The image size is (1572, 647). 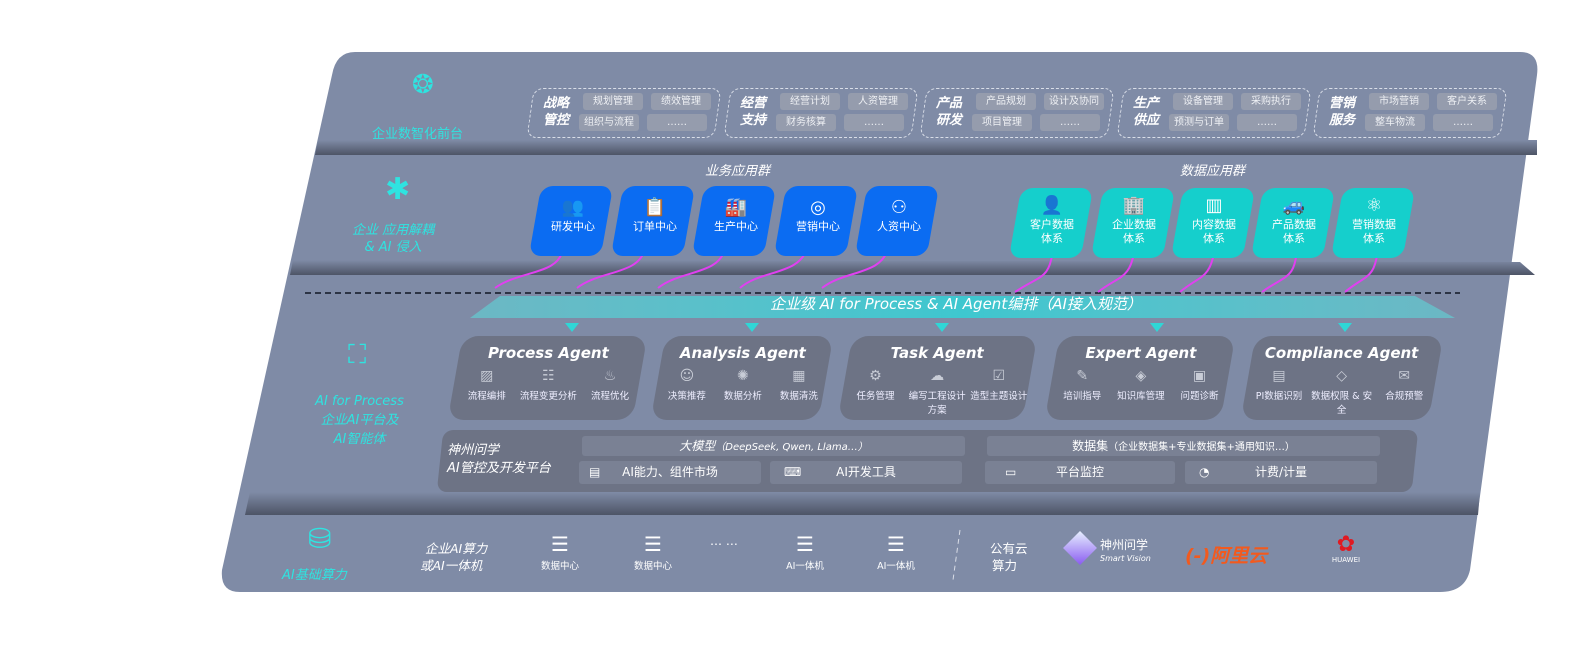 What do you see at coordinates (499, 460) in the screenshot?
I see `platform-name: 神州问学 AI管控及开发平台` at bounding box center [499, 460].